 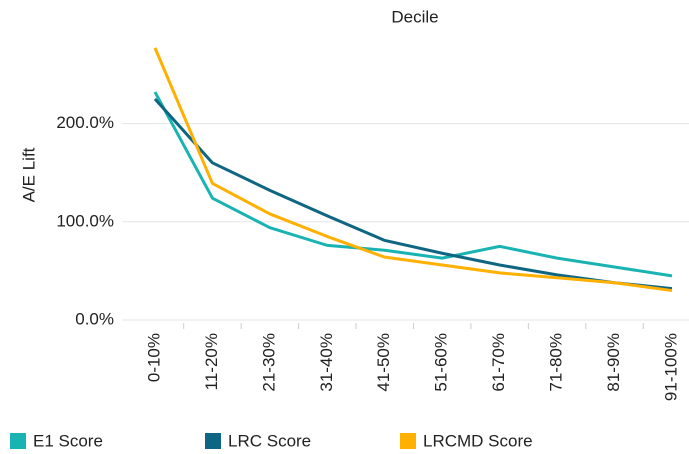 I want to click on legend-label: LRCMD Score, so click(x=478, y=440).